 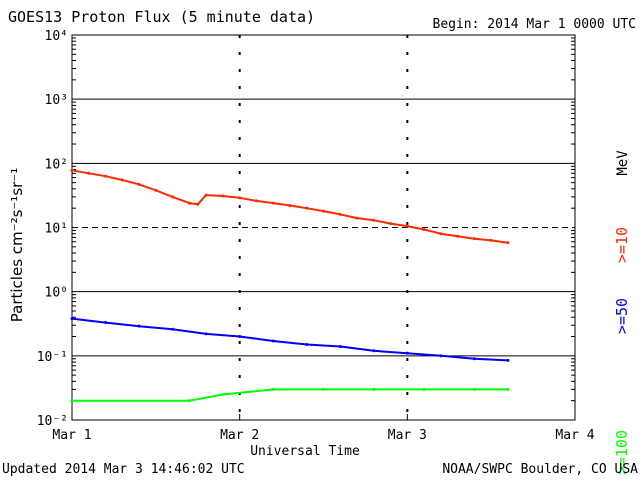 I want to click on y-tick-label: 10³, so click(x=56, y=100).